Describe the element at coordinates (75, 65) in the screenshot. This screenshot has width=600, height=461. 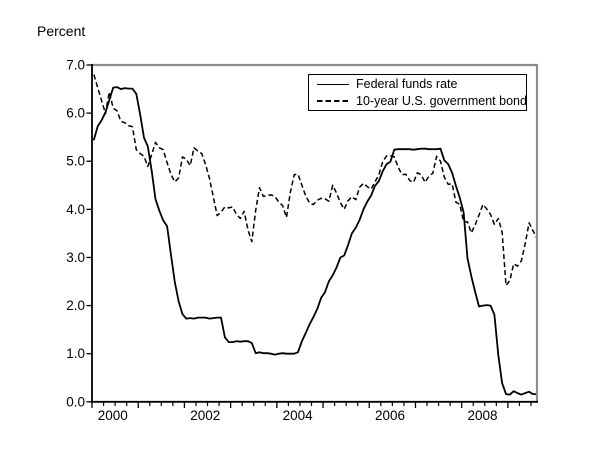
I see `y-axis-tick-label: 7.0` at that location.